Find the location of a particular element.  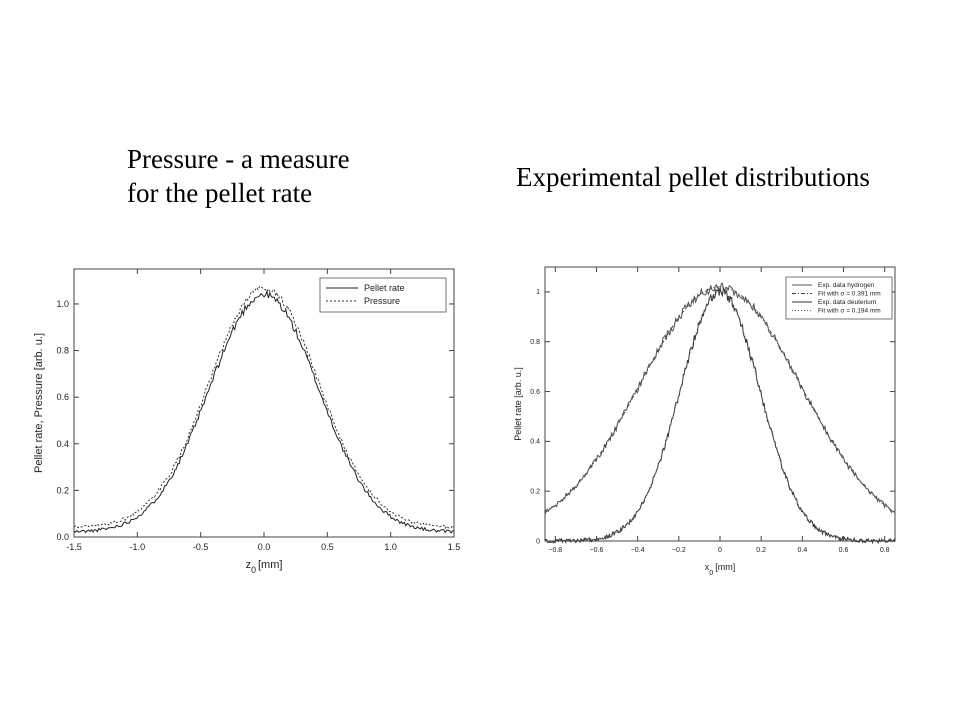

y-tick-label: 0.0 is located at coordinates (62, 537).